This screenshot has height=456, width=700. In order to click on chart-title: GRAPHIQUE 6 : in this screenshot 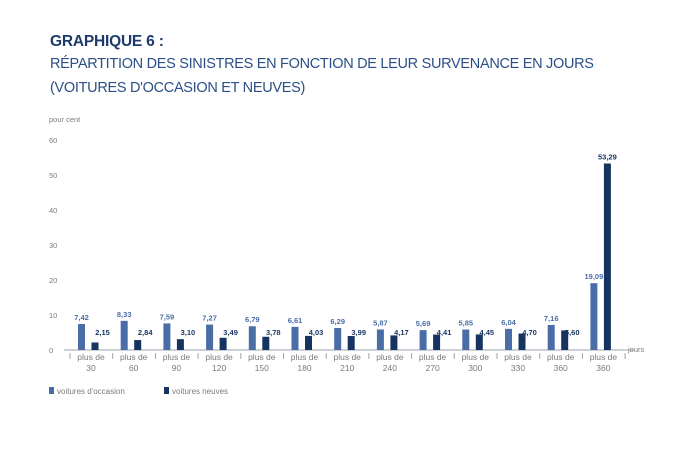, I will do `click(107, 41)`.